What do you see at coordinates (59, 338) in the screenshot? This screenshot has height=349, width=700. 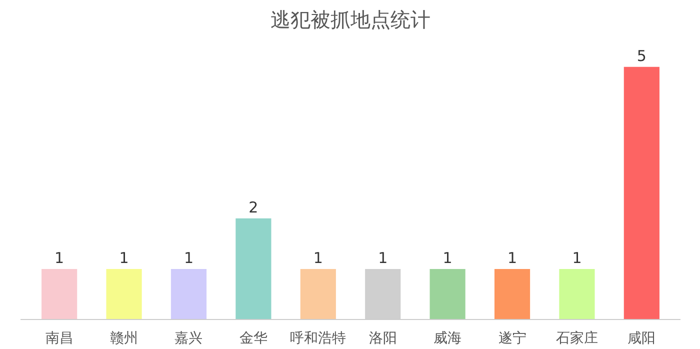 I see `x-tick-label: 南昌` at bounding box center [59, 338].